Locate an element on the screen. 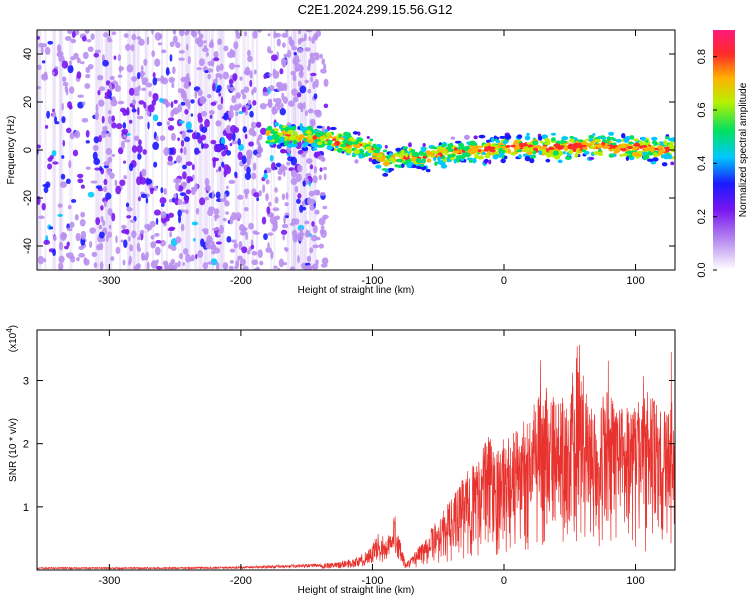 The image size is (750, 600). spectrogram-y-label: Frequency (Hz) is located at coordinates (11, 150).